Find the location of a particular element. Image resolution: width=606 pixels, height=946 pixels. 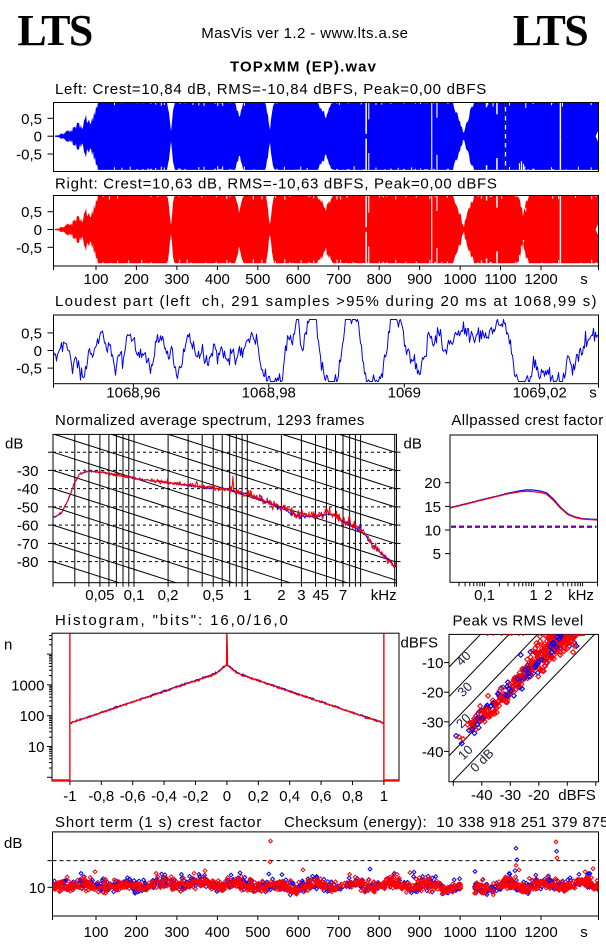

svg-text: -0,8 is located at coordinates (101, 796).